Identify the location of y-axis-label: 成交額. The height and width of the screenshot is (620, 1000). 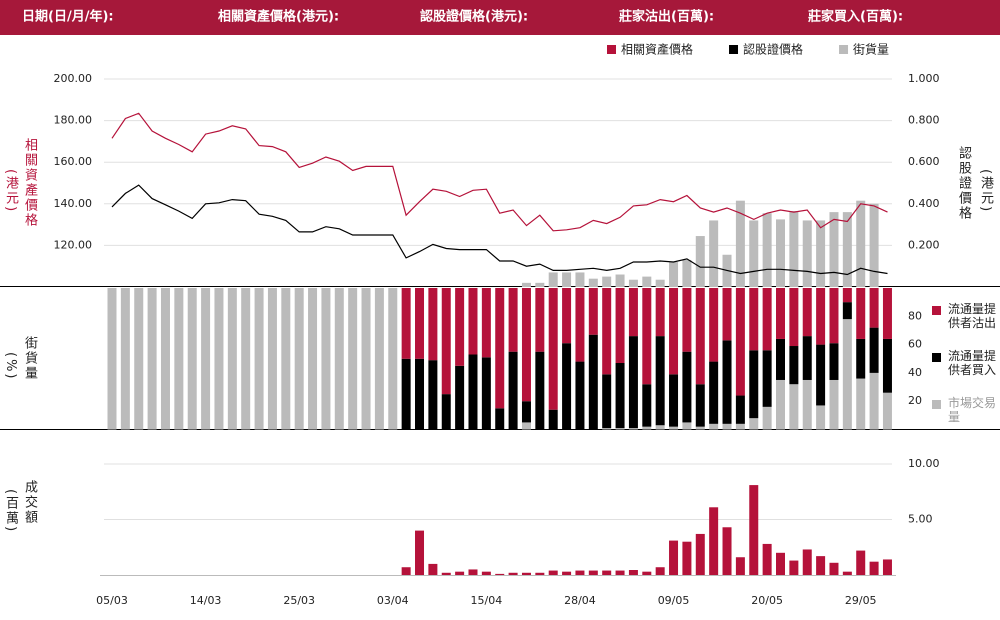
(29, 503).